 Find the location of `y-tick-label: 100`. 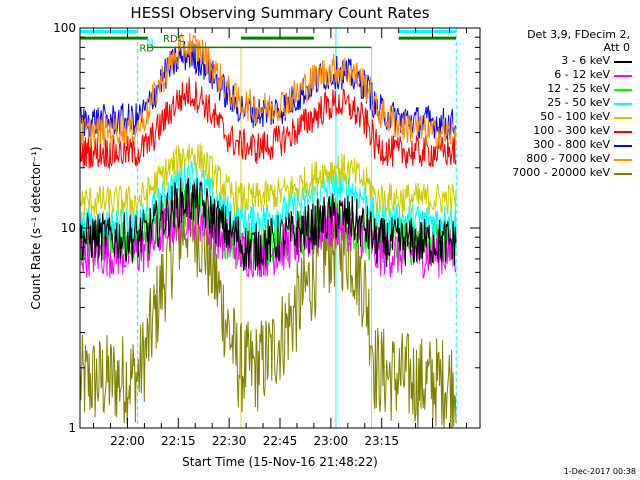

y-tick-label: 100 is located at coordinates (64, 28).